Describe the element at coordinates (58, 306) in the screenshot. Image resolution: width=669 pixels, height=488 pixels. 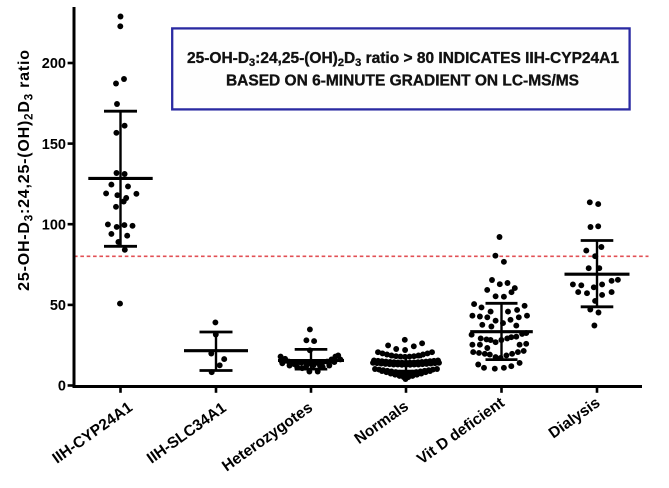
I see `svg-text: 50` at that location.